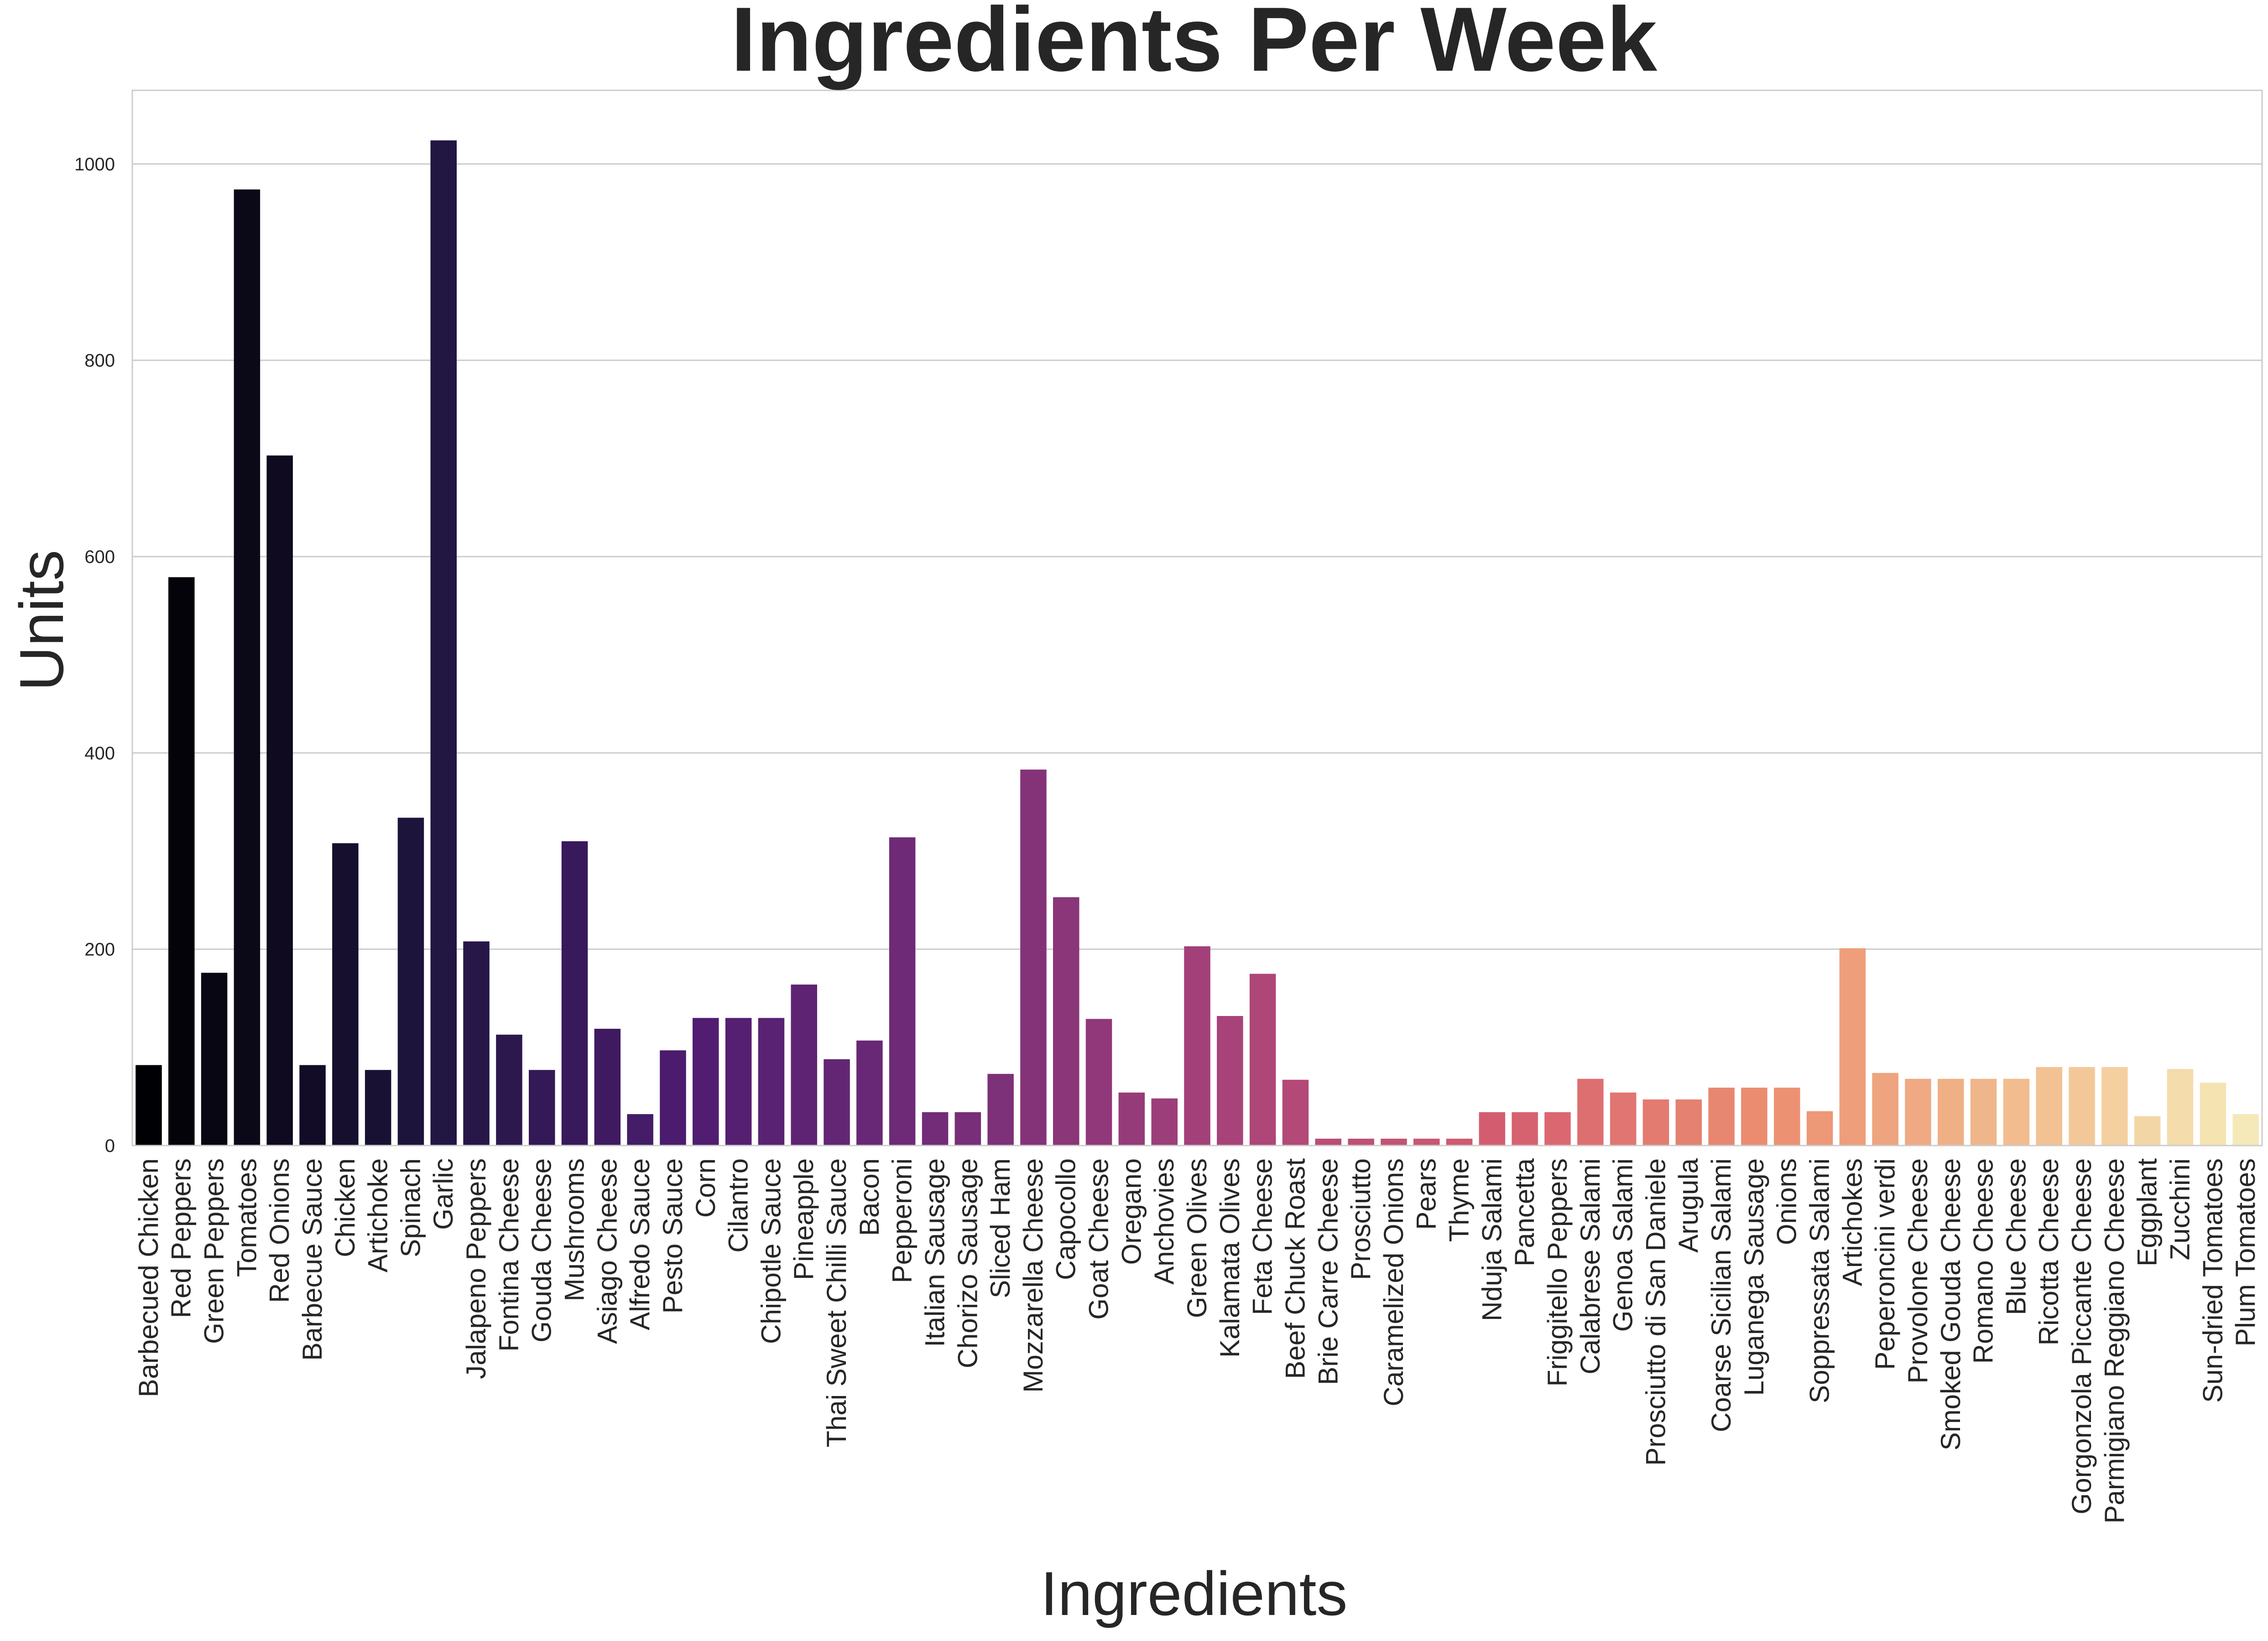 This screenshot has height=1641, width=2268. I want to click on x-tick-label: Friggitello Peppers, so click(1557, 1272).